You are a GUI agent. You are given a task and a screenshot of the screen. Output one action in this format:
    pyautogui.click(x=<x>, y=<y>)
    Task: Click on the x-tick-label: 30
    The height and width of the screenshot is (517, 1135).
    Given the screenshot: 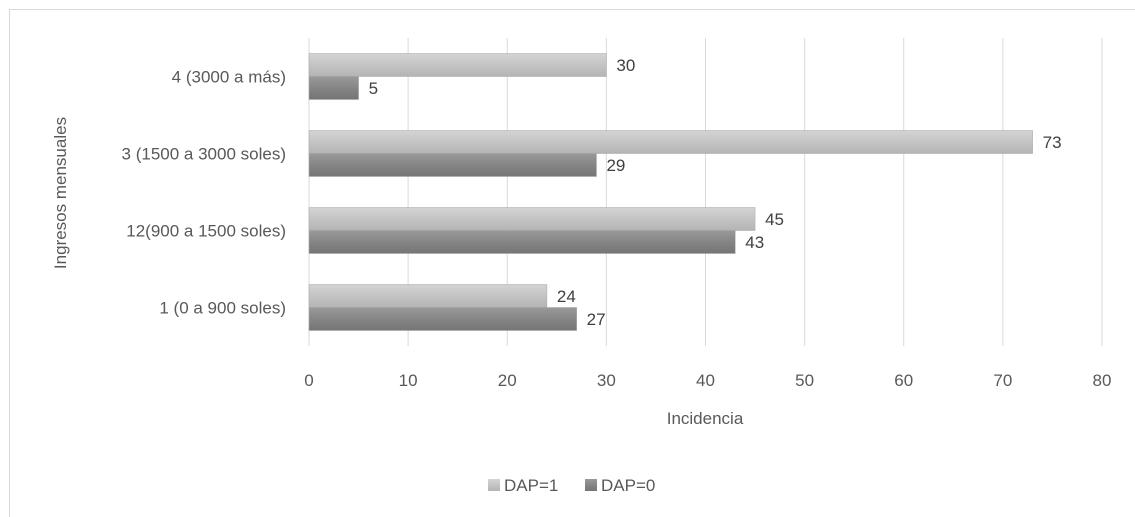 What is the action you would take?
    pyautogui.click(x=606, y=380)
    